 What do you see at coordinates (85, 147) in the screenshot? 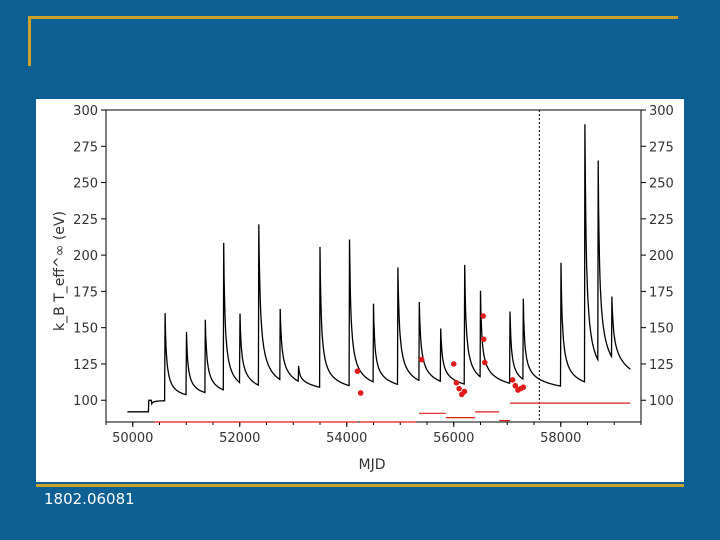
I see `y-tick-label: 275` at bounding box center [85, 147].